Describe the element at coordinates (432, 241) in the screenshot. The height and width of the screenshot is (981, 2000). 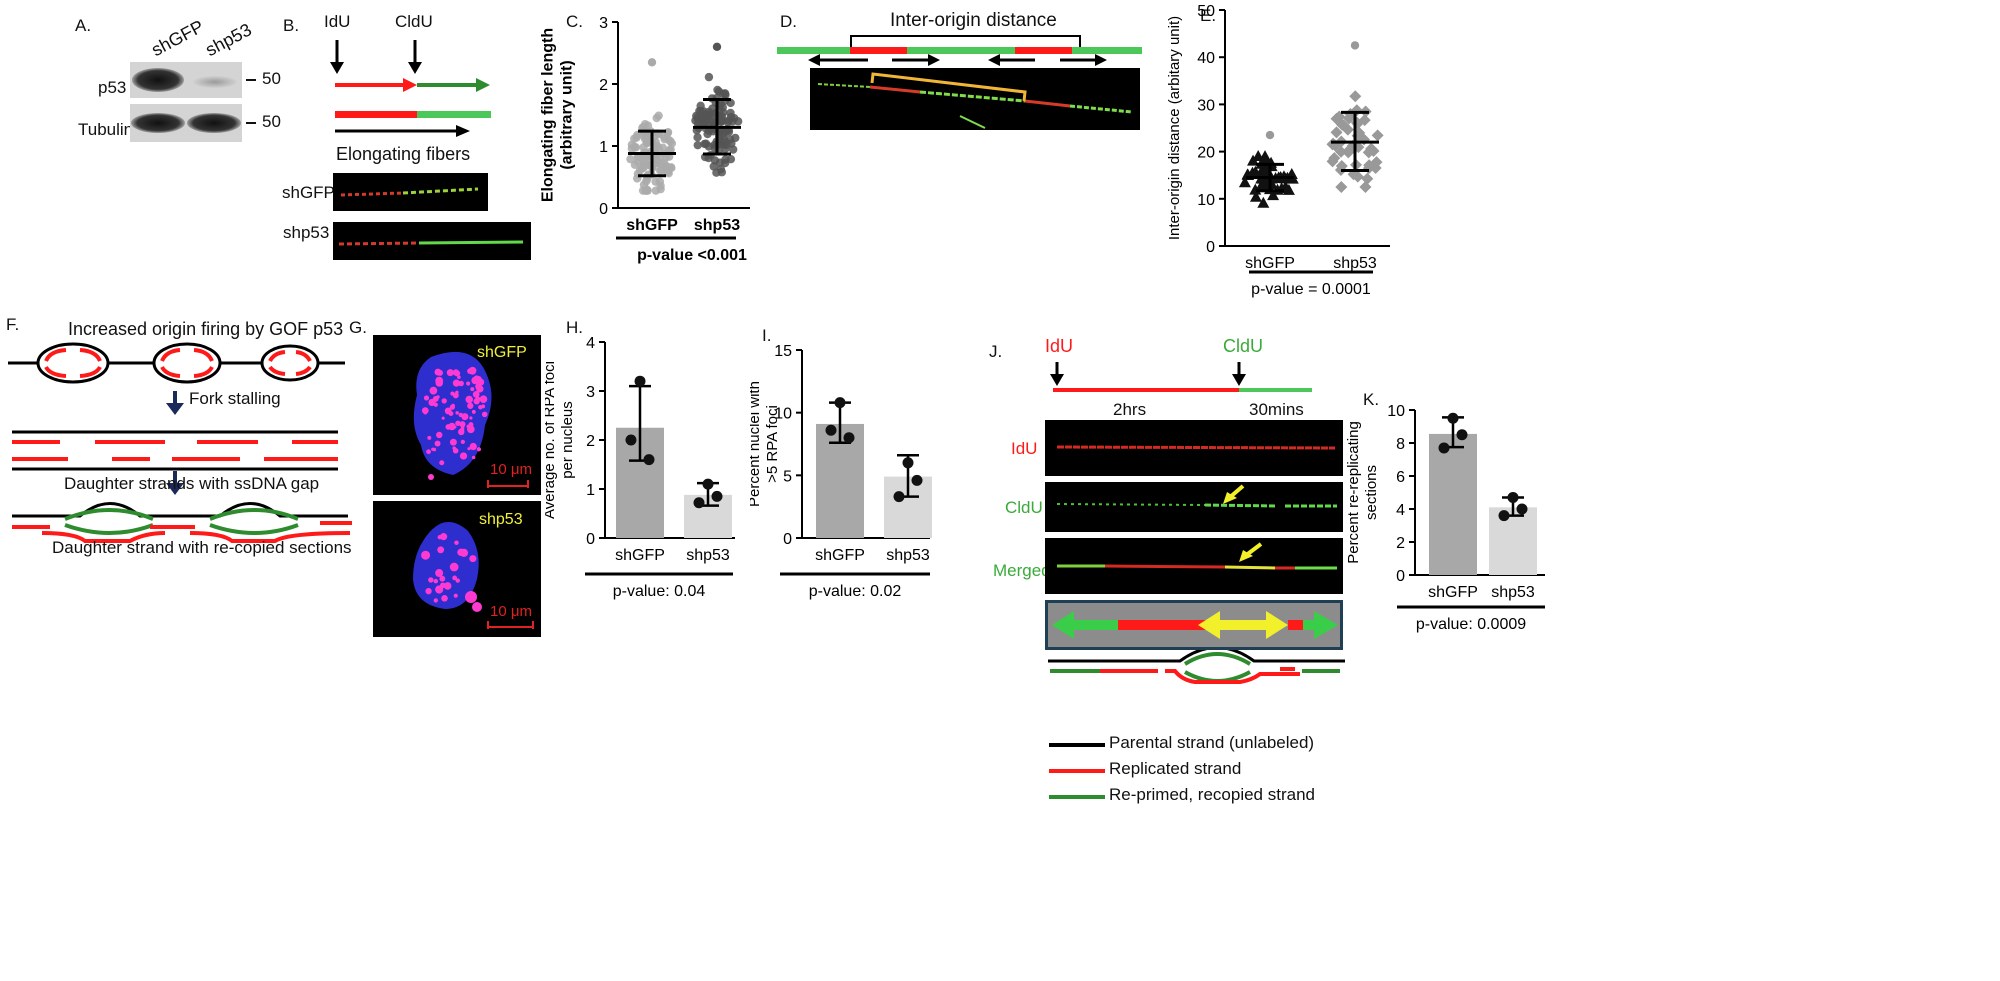
I see `fiber-image-shp53` at that location.